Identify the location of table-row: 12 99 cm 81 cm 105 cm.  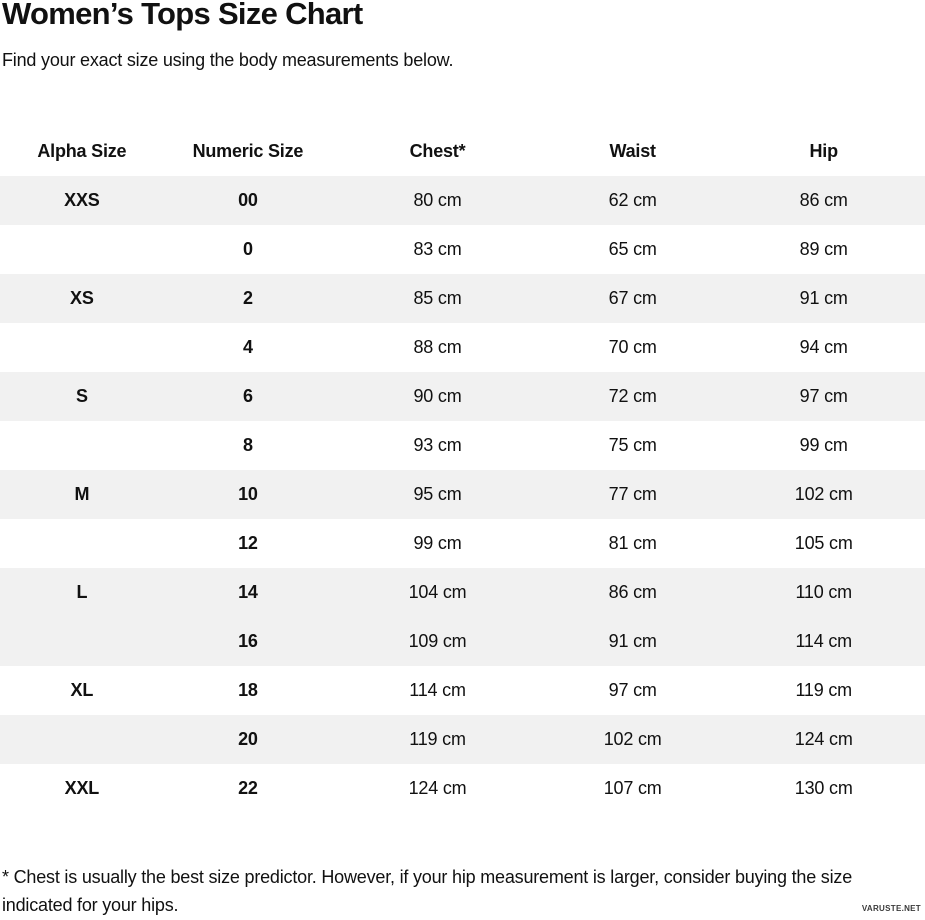
(462, 543).